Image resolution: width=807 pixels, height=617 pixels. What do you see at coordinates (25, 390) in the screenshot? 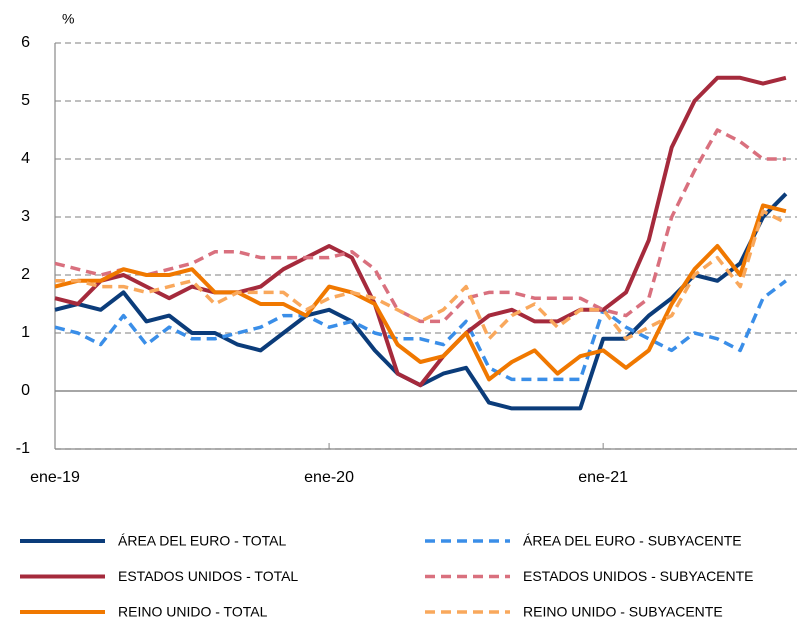
I see `y-tick-label: 0` at bounding box center [25, 390].